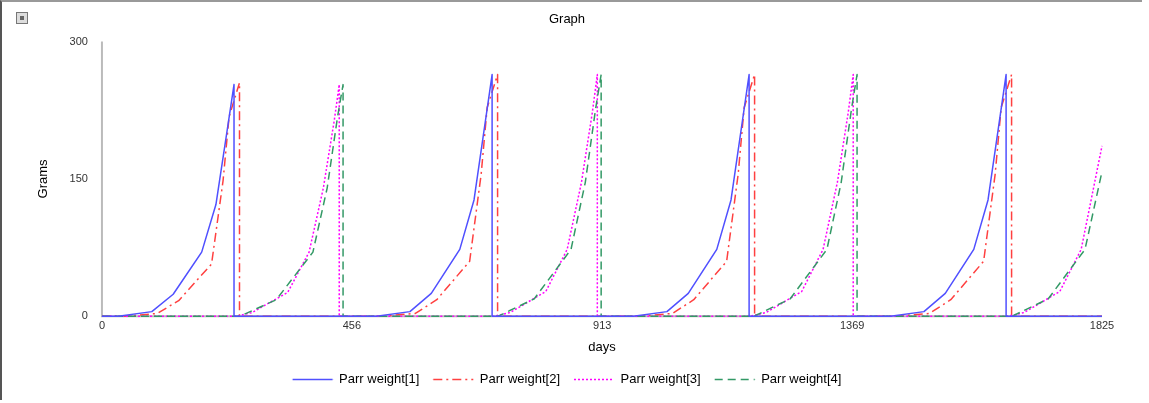  What do you see at coordinates (78, 40) in the screenshot?
I see `y-tick-label: 300` at bounding box center [78, 40].